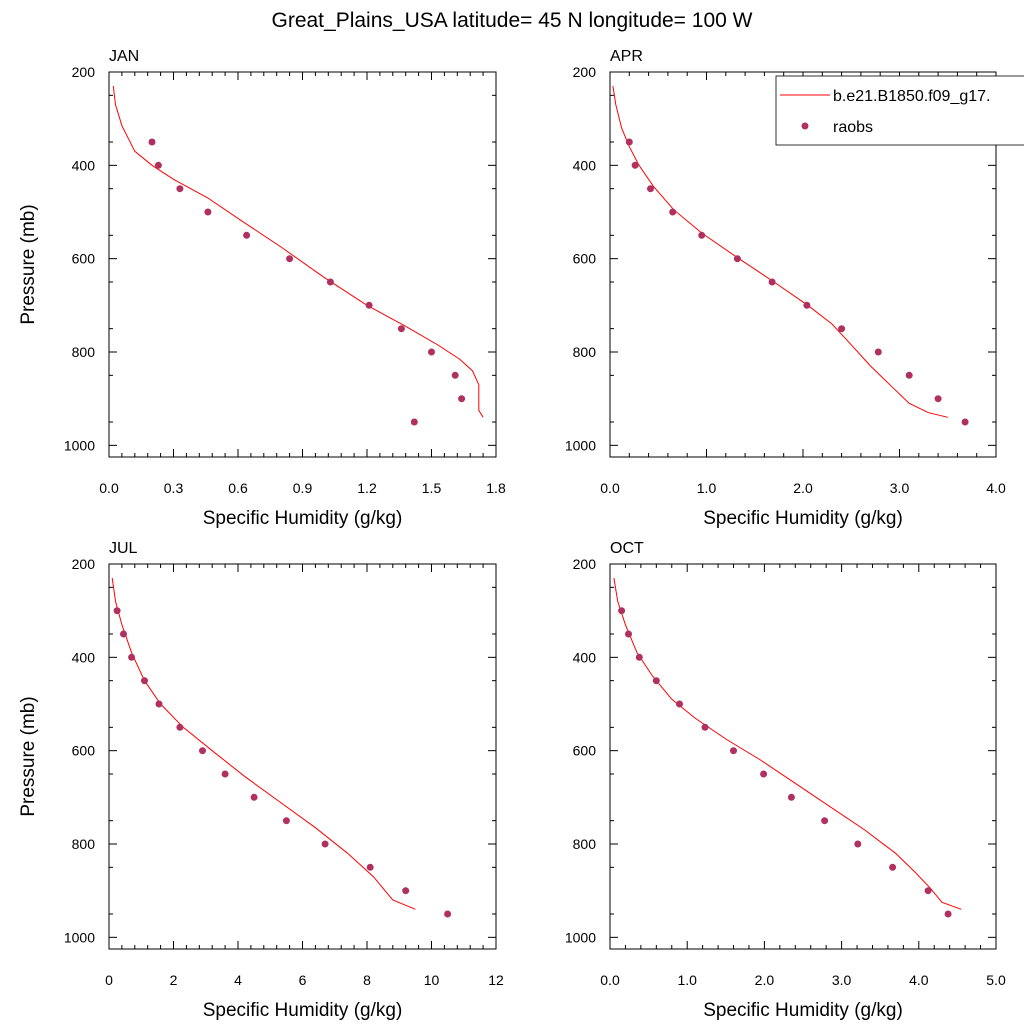 This screenshot has width=1024, height=1024. What do you see at coordinates (585, 259) in the screenshot?
I see `y-tick-label-apr: 600` at bounding box center [585, 259].